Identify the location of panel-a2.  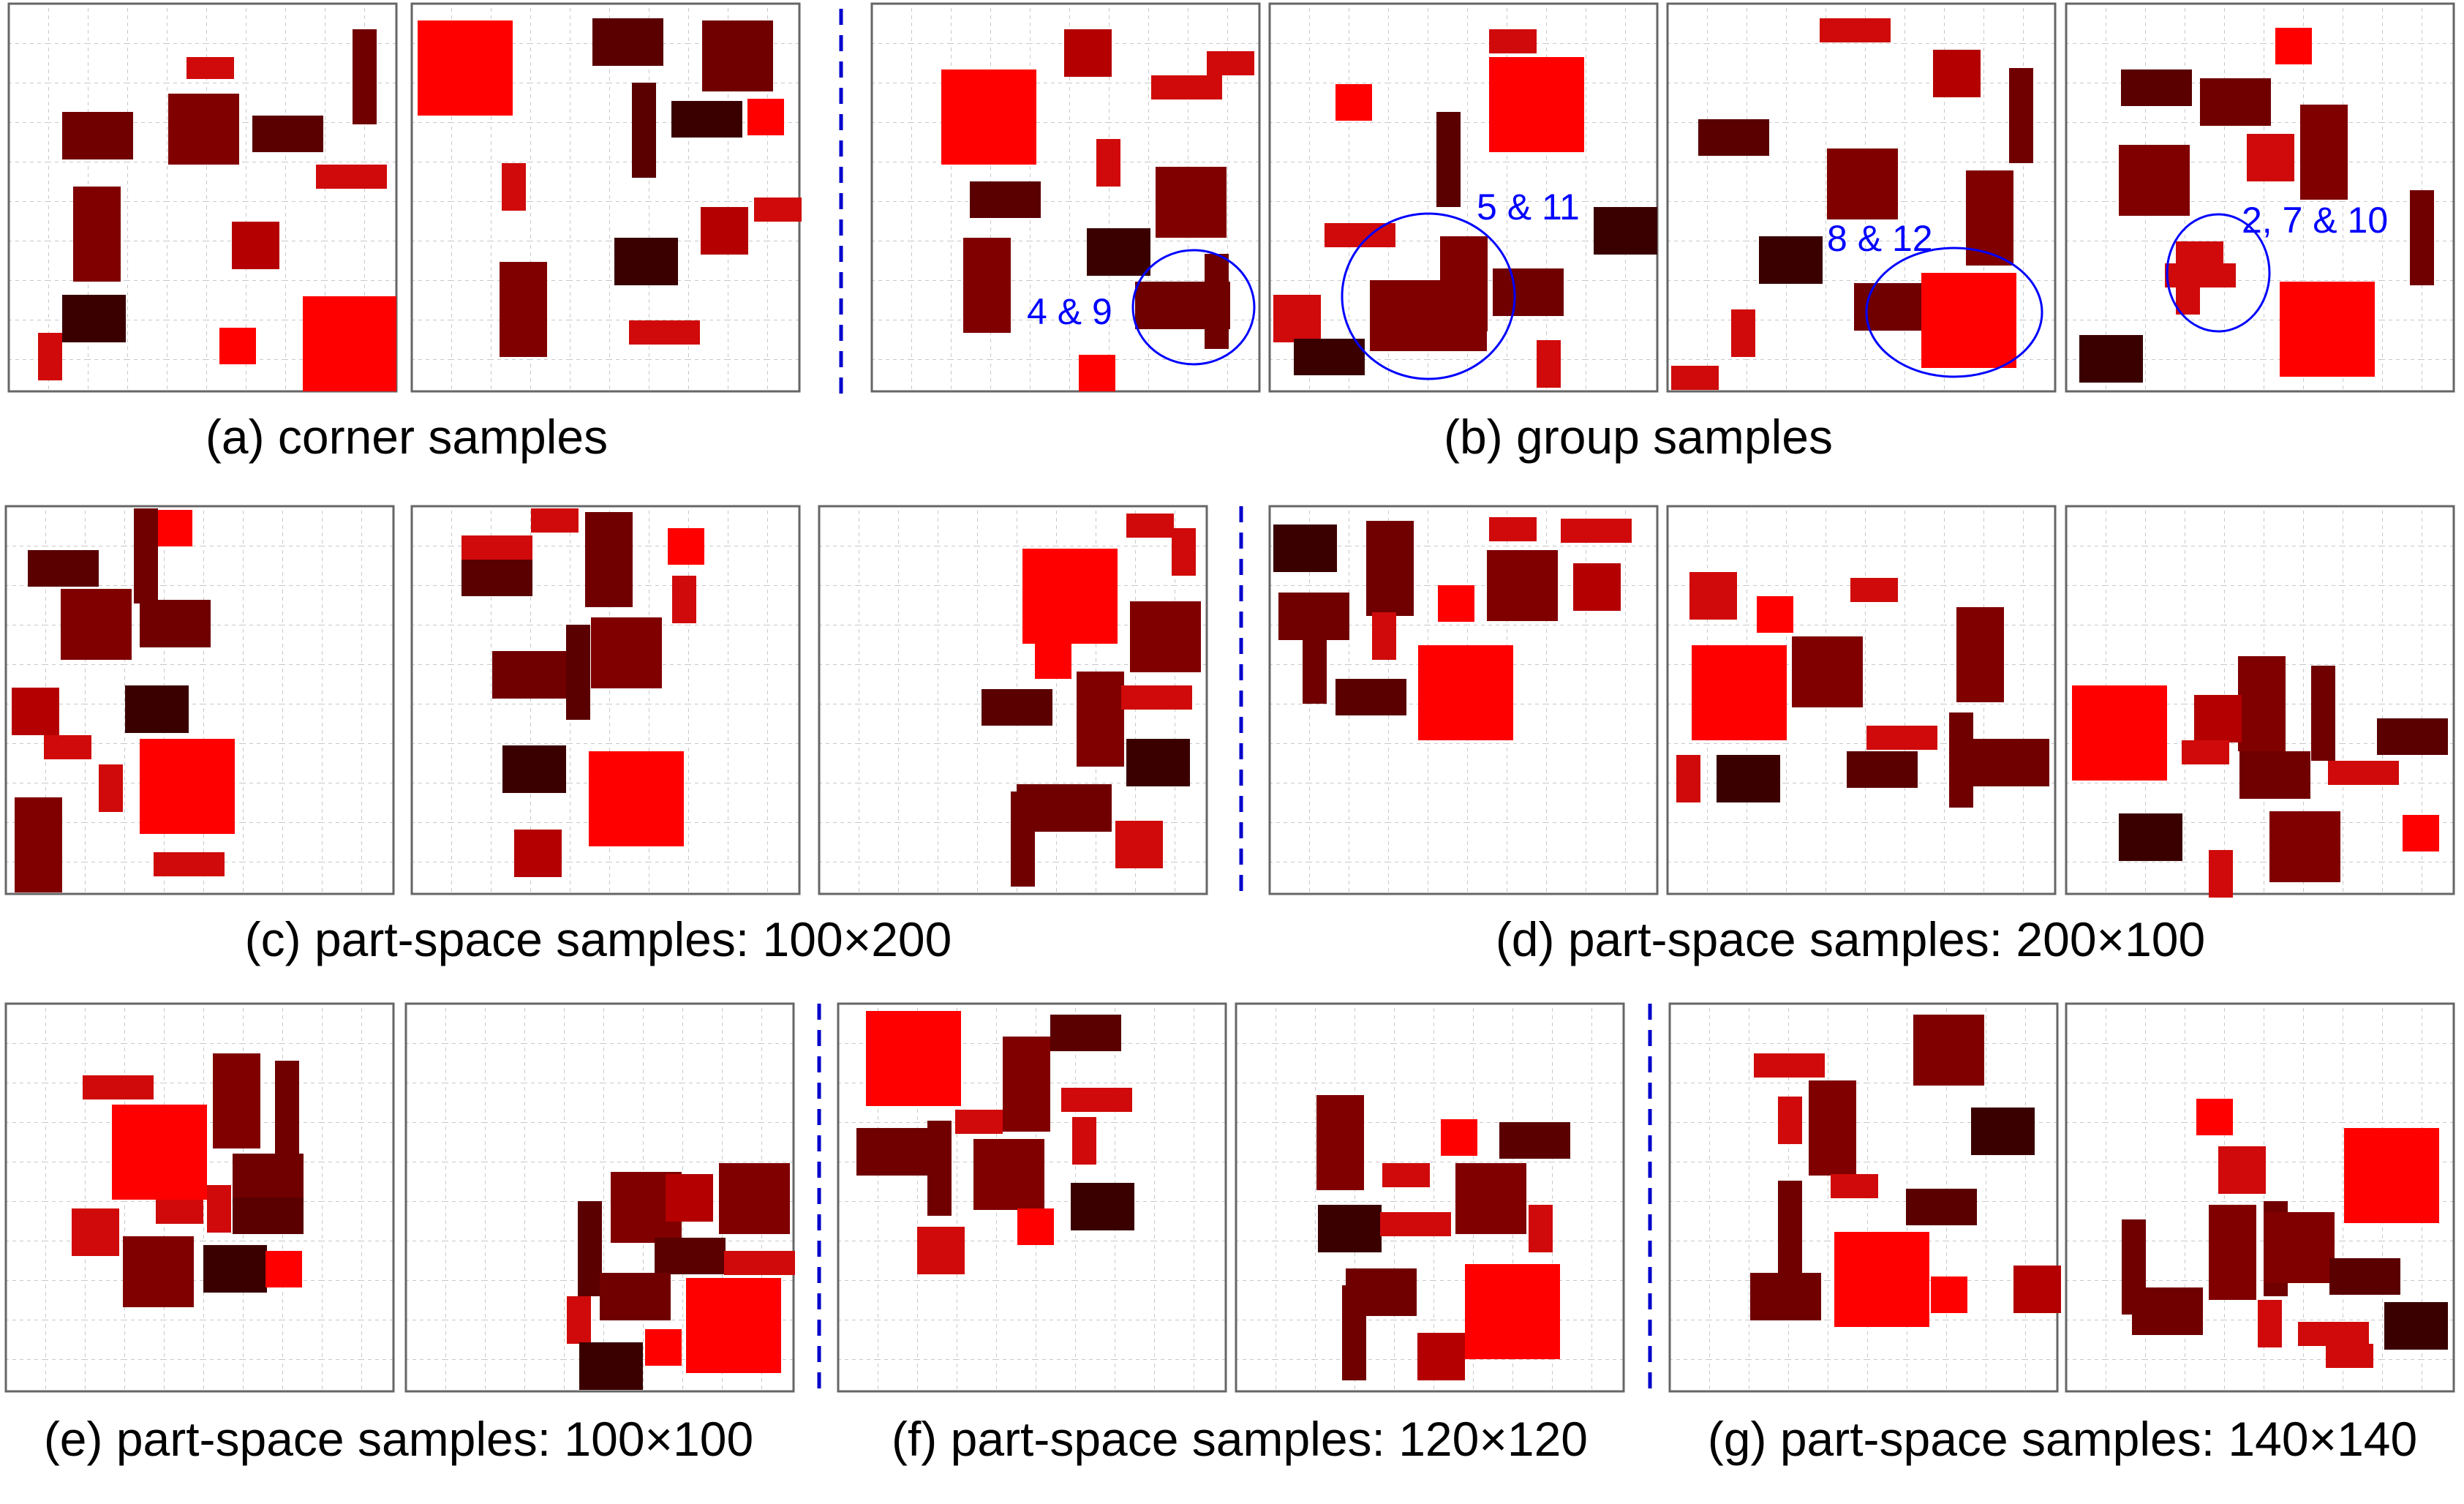
(606, 197).